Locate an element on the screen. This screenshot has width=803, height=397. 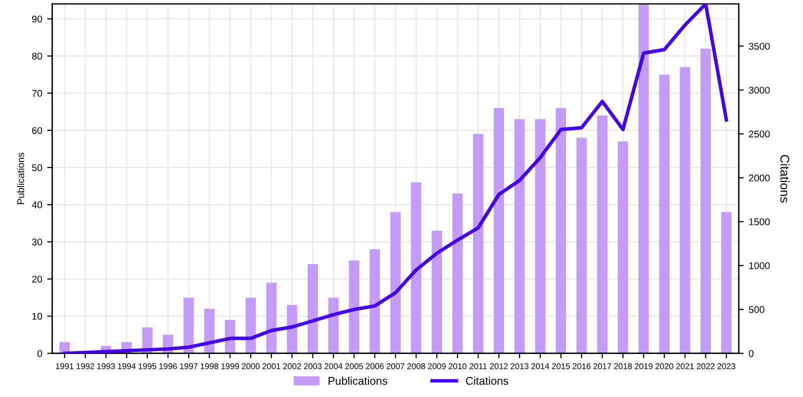
x-tick-label: 2016 is located at coordinates (581, 366).